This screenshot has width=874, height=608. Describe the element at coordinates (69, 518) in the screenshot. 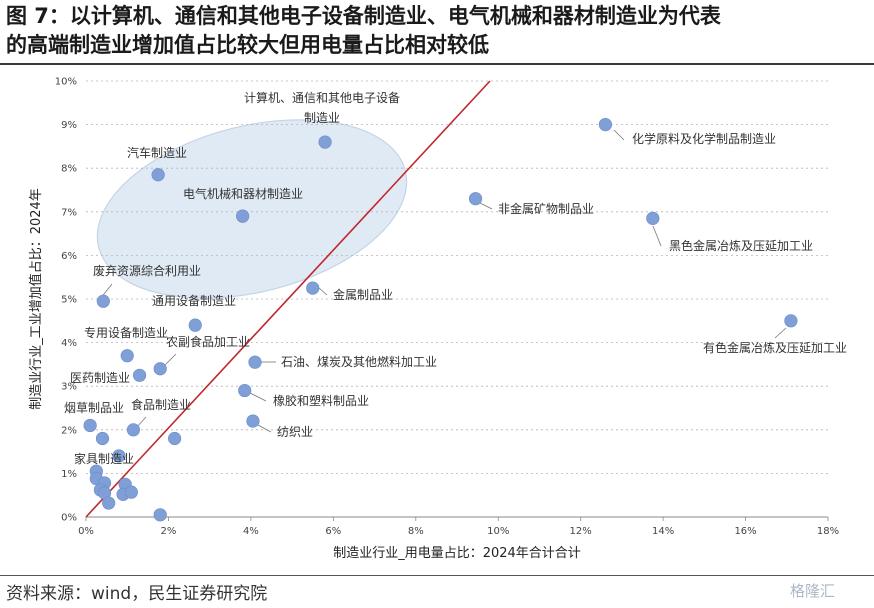

I see `y-tick-label: 0%` at that location.